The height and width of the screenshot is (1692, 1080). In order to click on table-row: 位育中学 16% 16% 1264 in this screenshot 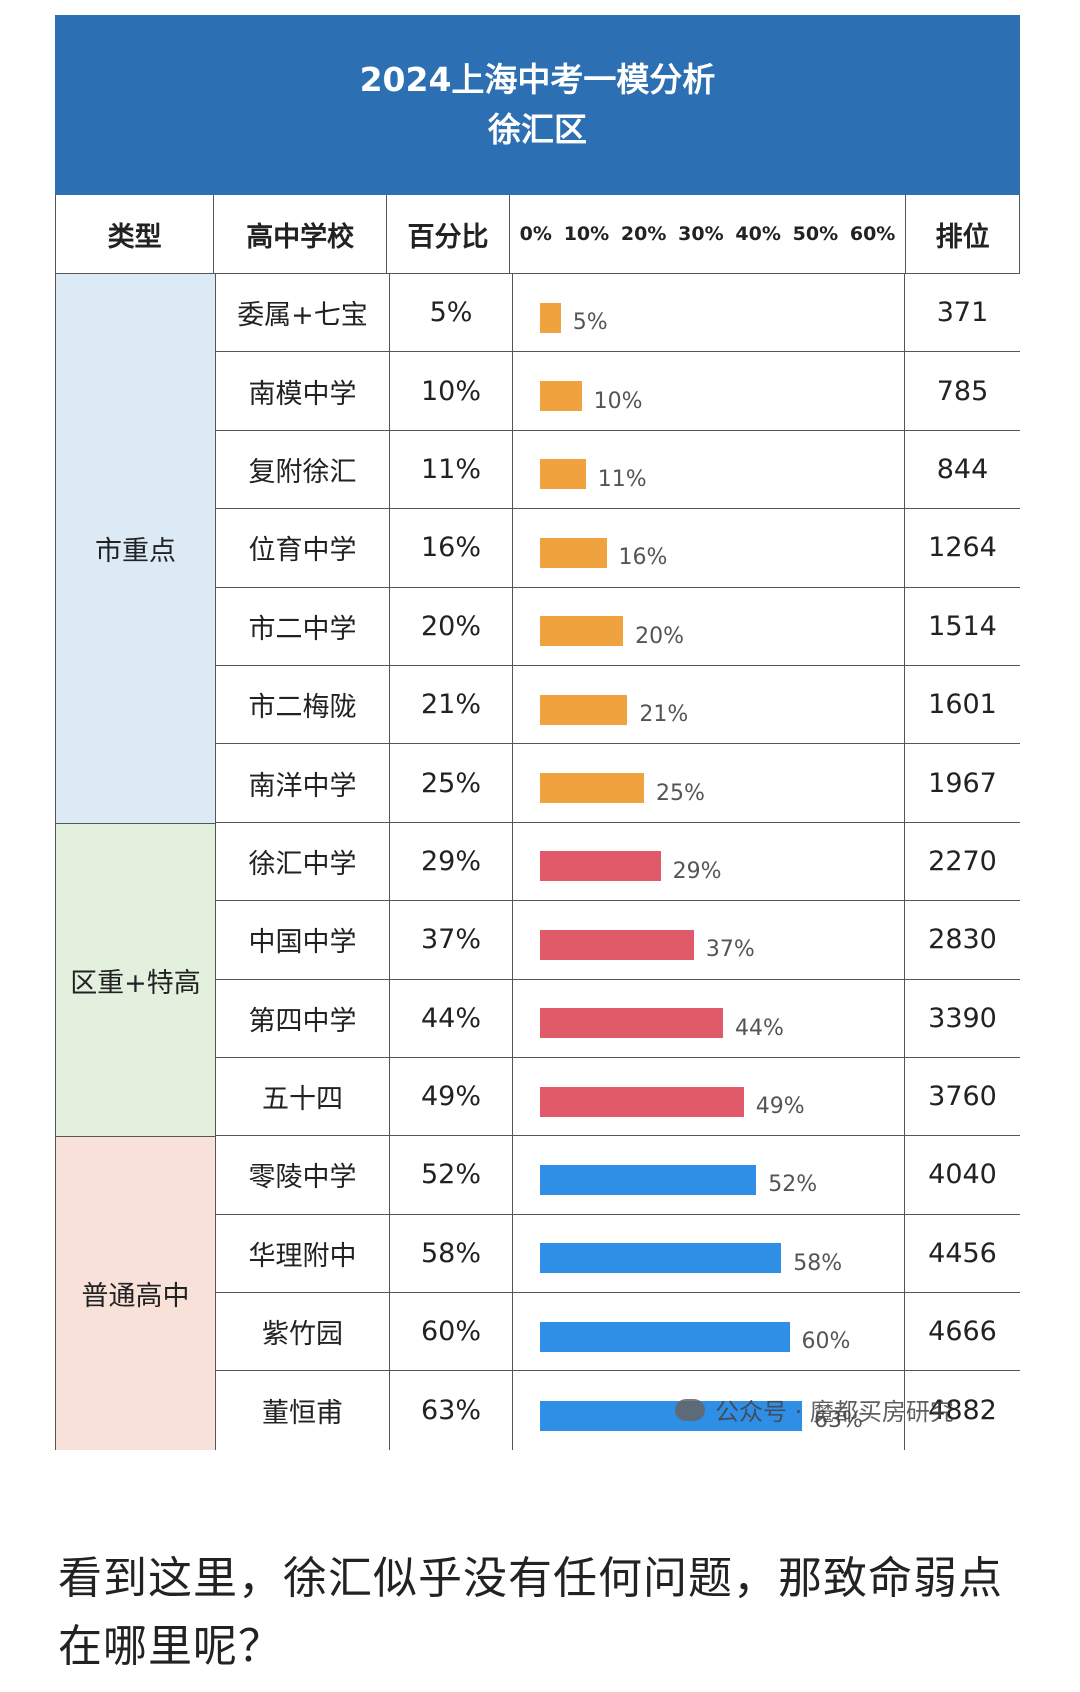, I will do `click(618, 548)`.